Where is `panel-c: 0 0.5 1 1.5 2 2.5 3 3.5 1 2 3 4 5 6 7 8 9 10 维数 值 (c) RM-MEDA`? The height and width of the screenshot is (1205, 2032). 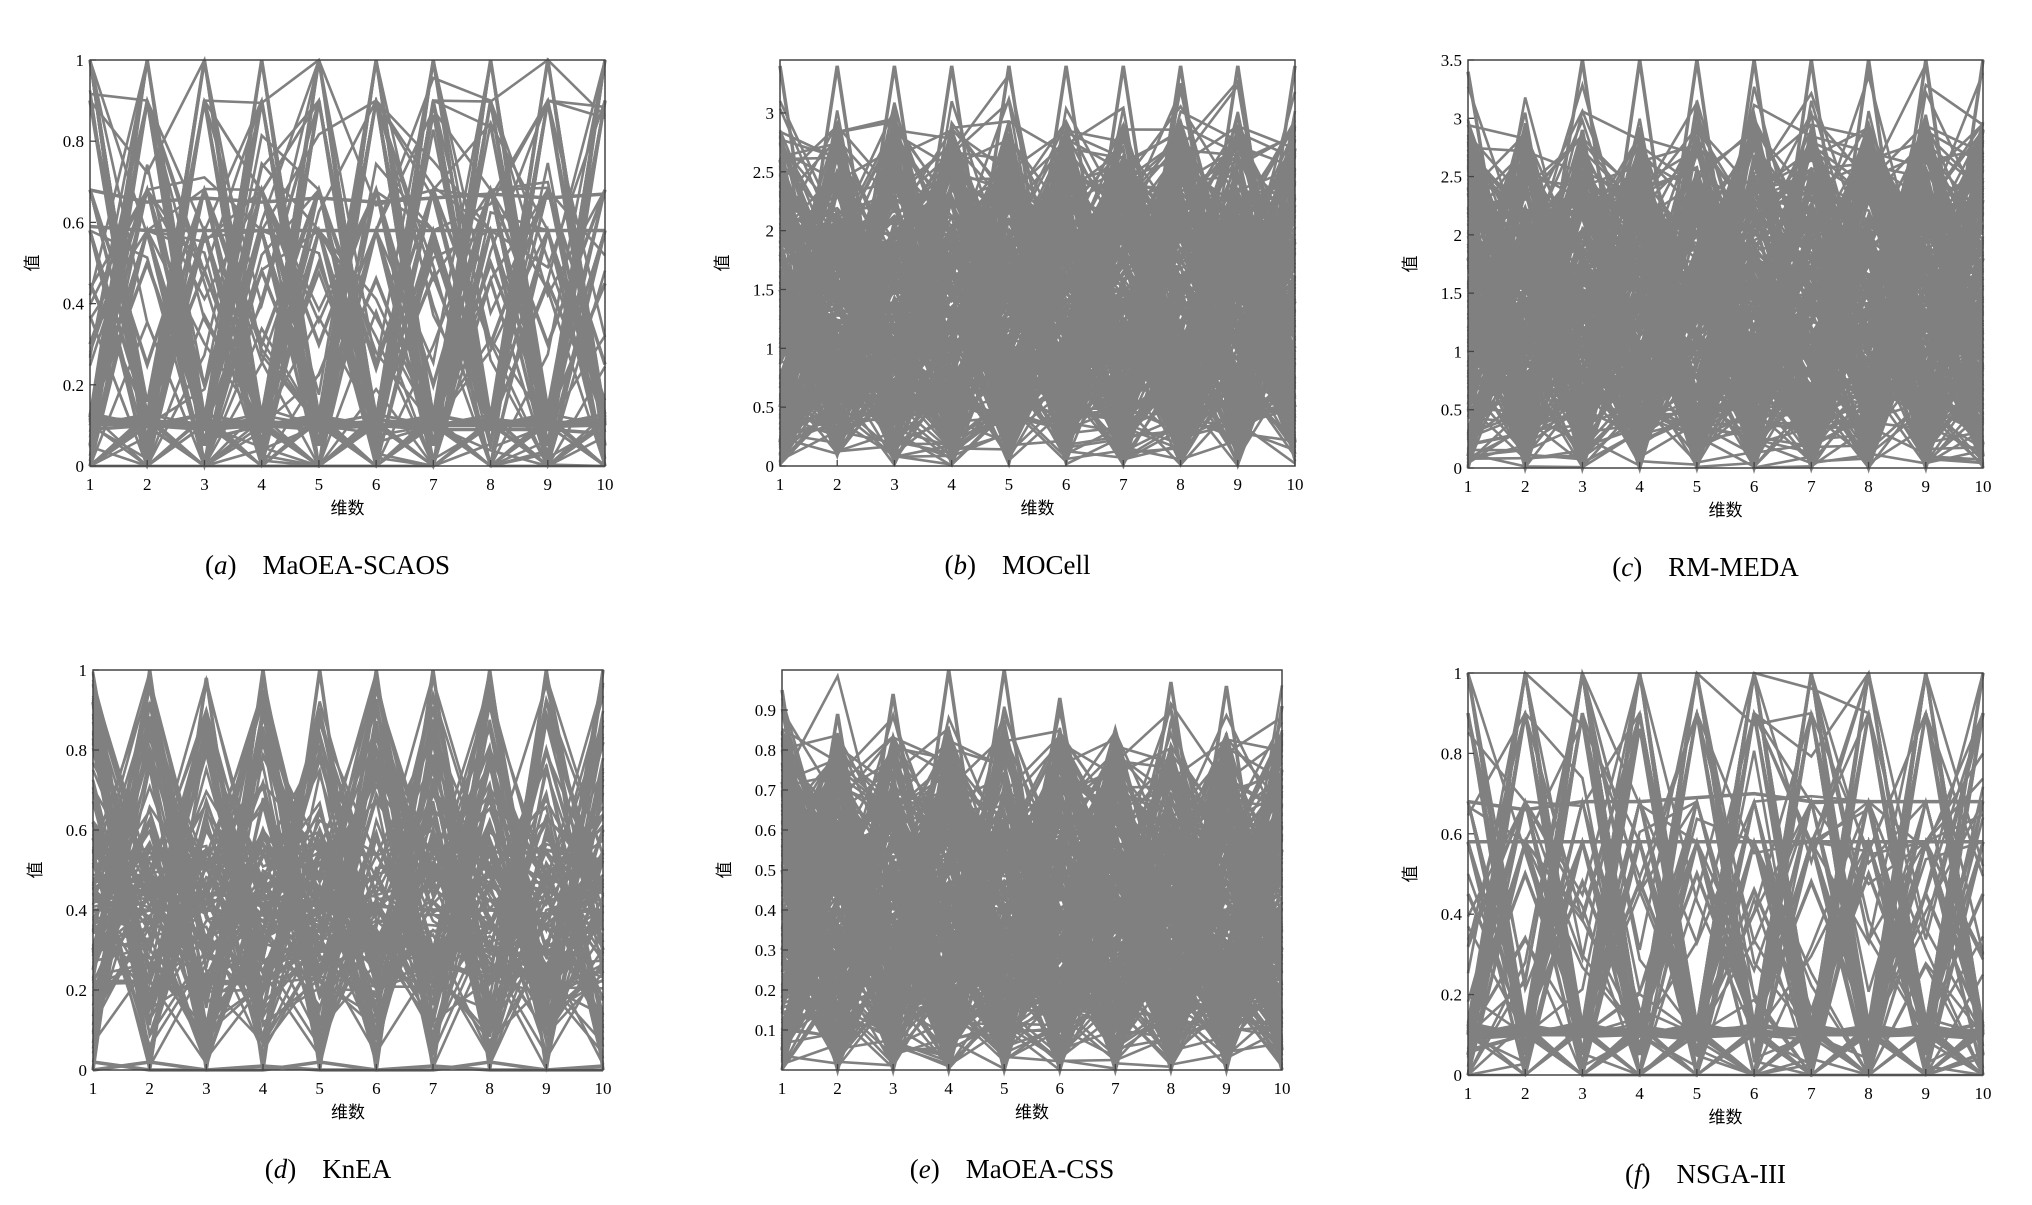 panel-c: 0 0.5 1 1.5 2 2.5 3 3.5 1 2 3 4 5 6 7 8 9 10 维数 值 (c) RM-MEDA is located at coordinates (1696, 316).